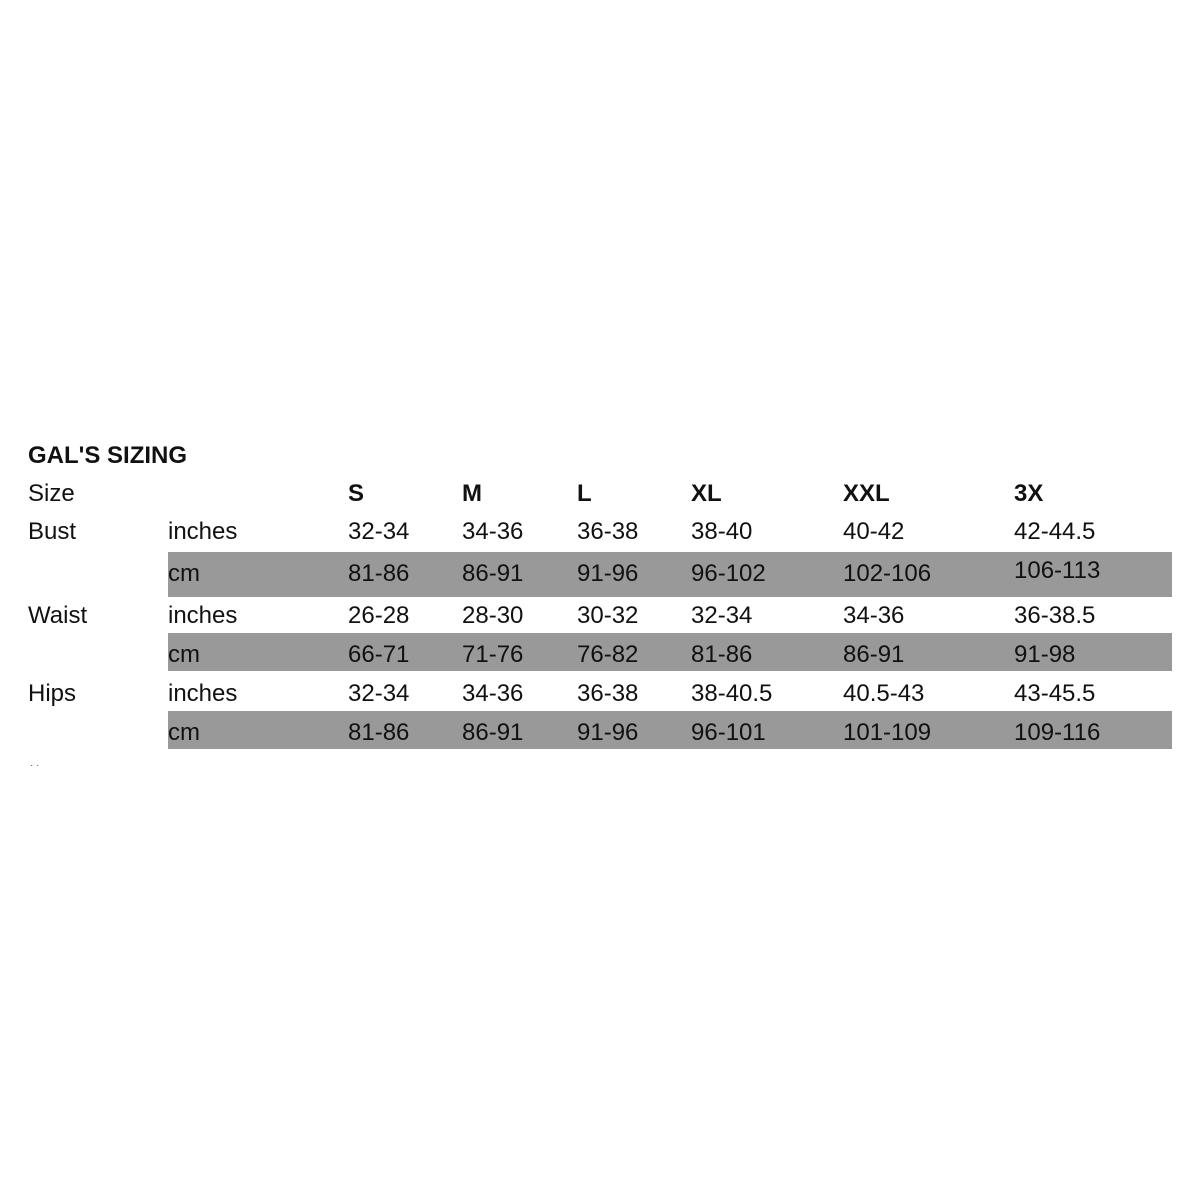 Image resolution: width=1200 pixels, height=1200 pixels. I want to click on table-cell: 66-71, so click(379, 654).